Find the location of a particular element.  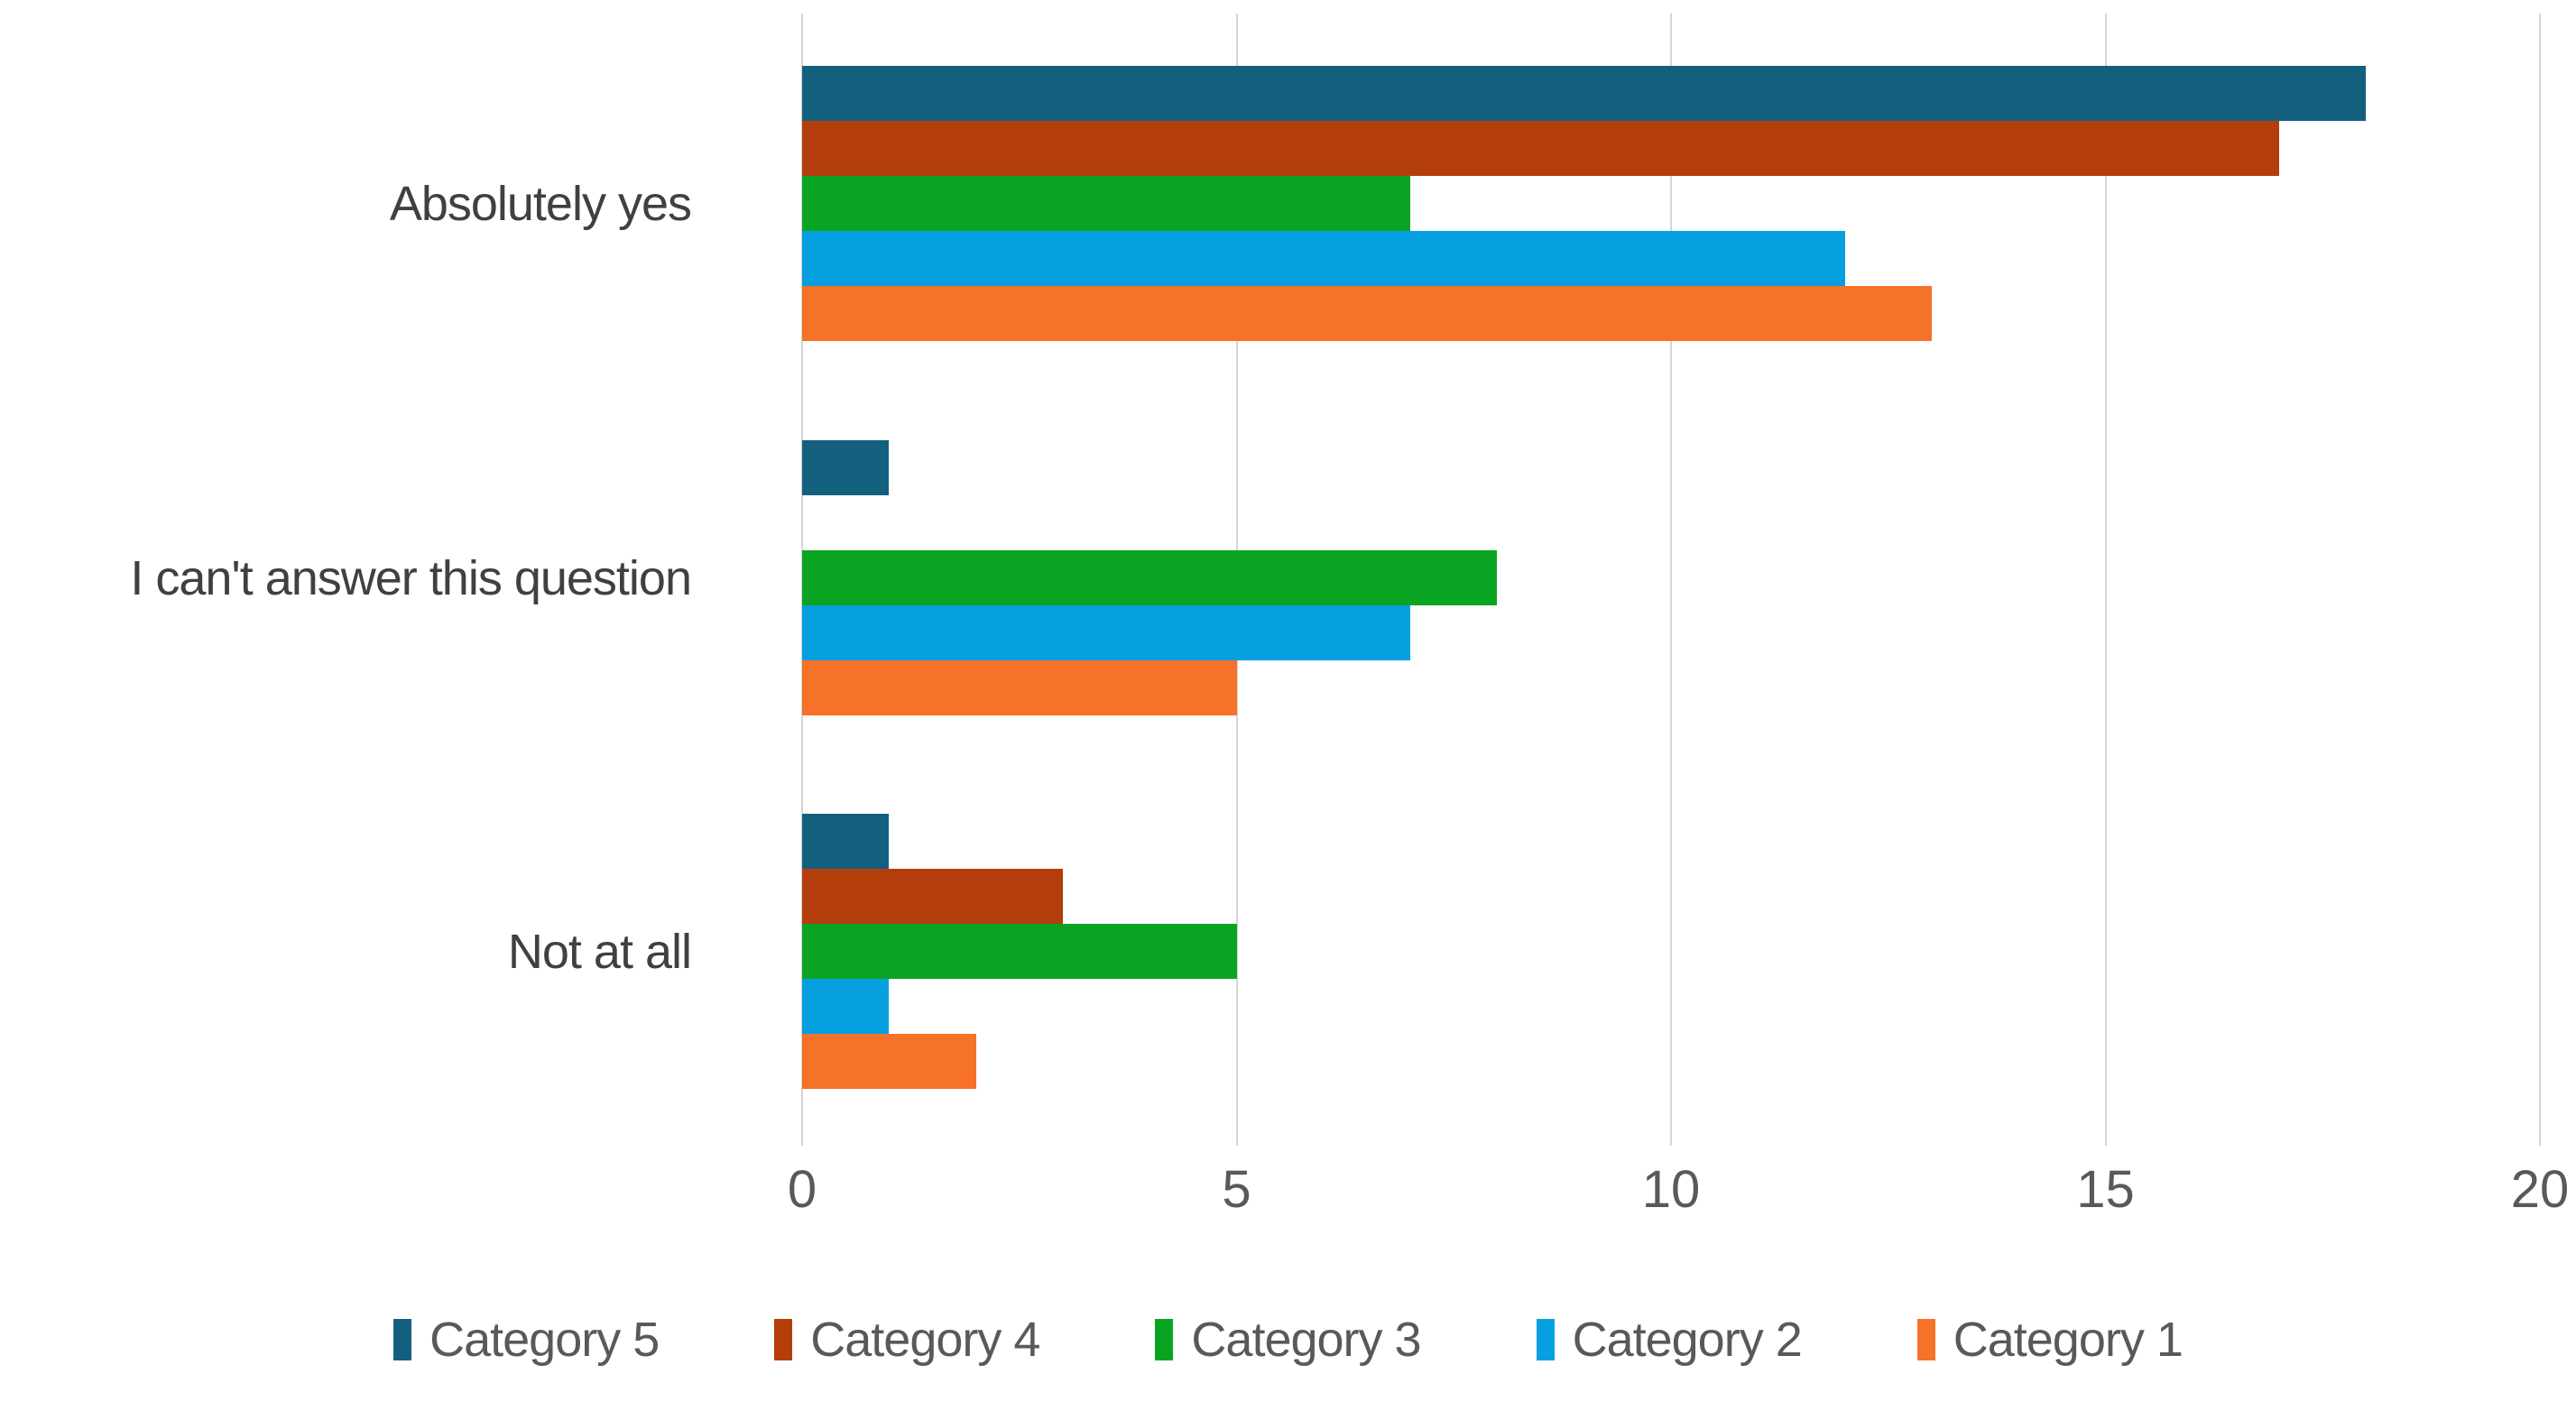

bar-category-5-absolutely-yes is located at coordinates (1584, 94).